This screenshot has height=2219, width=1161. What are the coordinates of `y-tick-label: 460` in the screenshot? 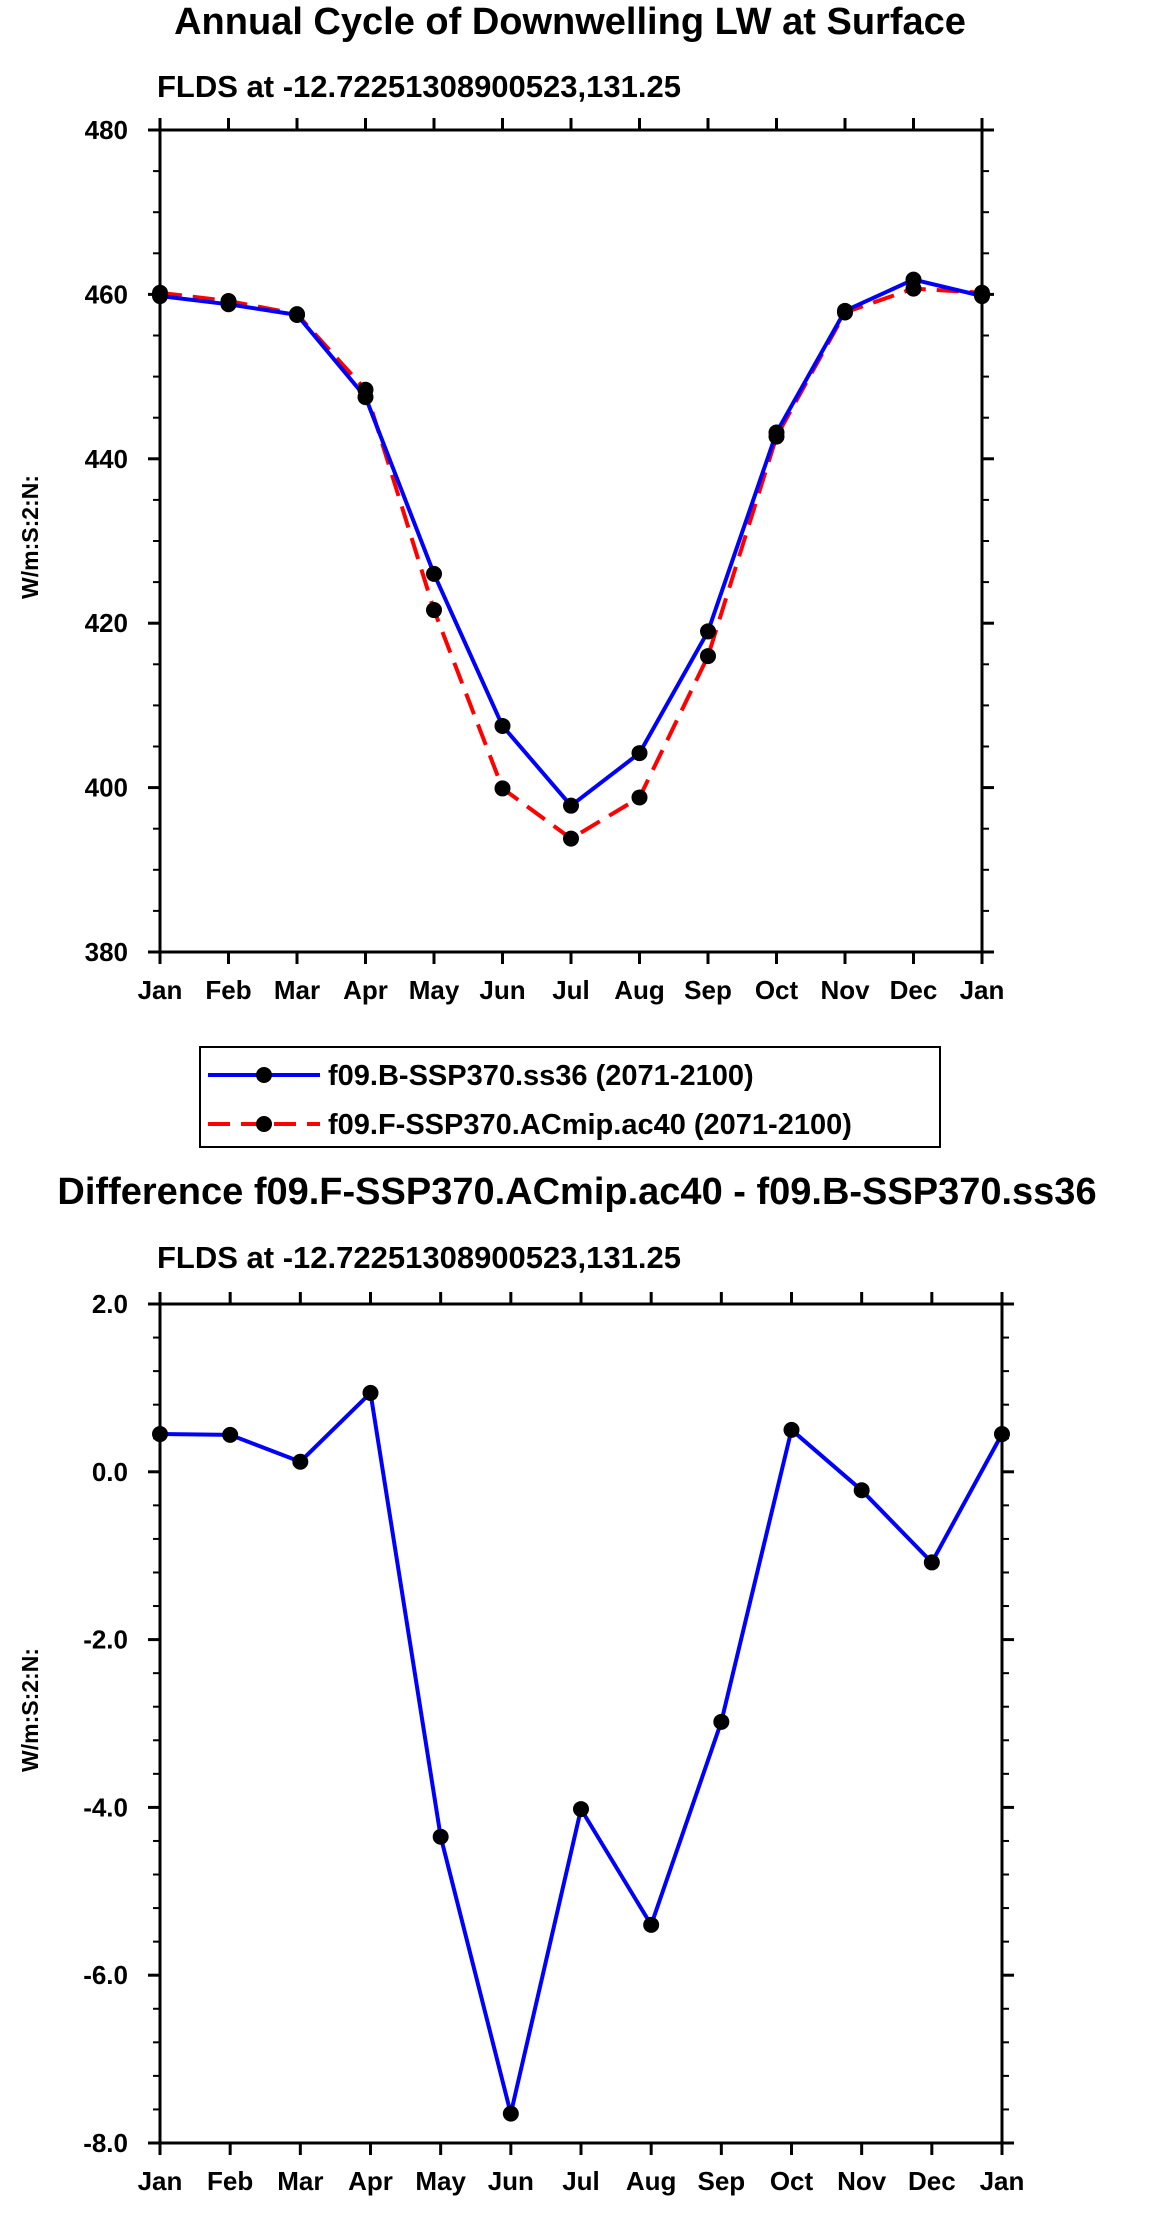 It's located at (106, 294).